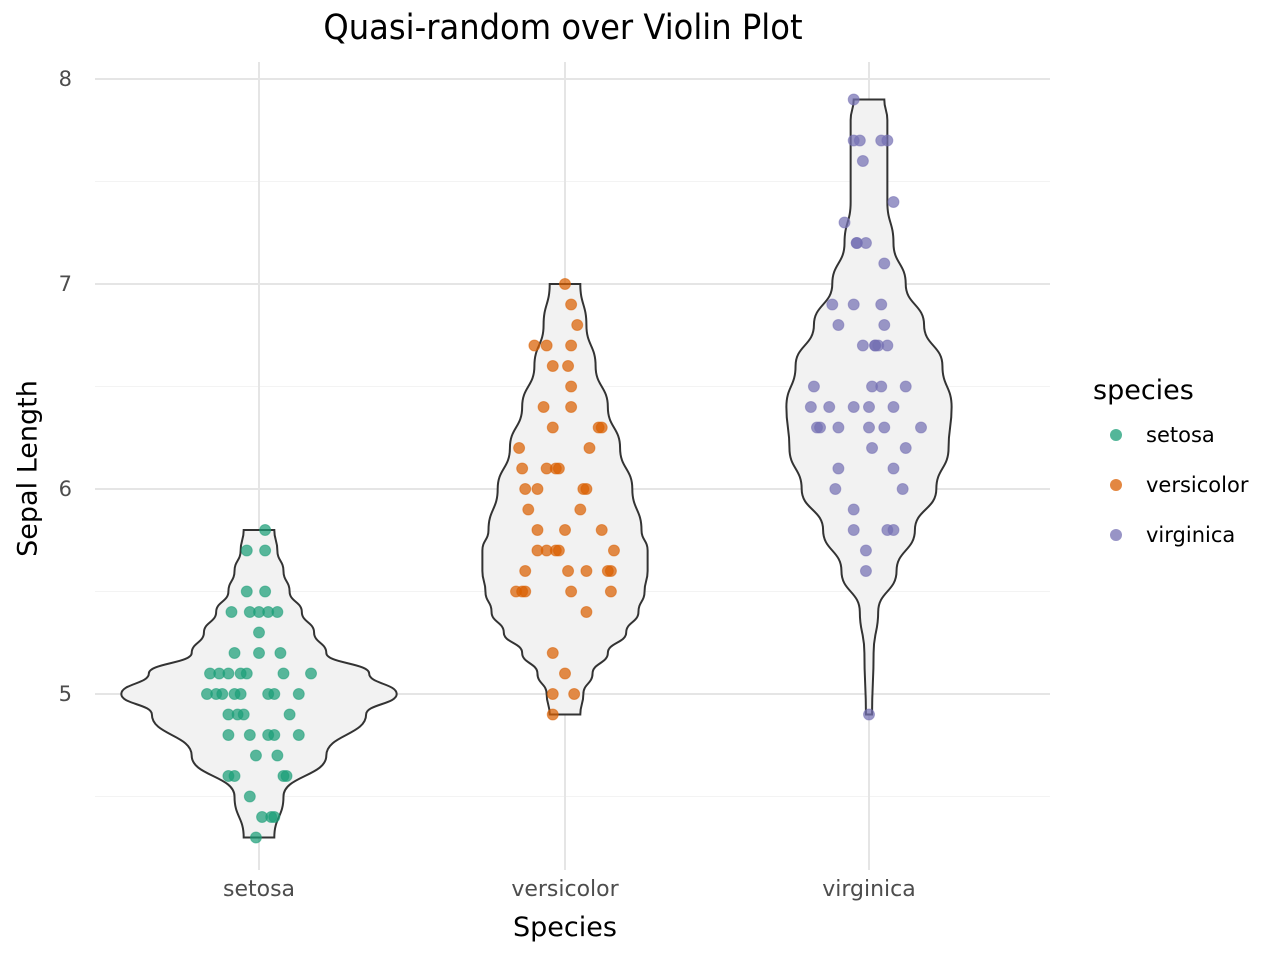  Describe the element at coordinates (1191, 535) in the screenshot. I see `legend-label: virginica` at that location.